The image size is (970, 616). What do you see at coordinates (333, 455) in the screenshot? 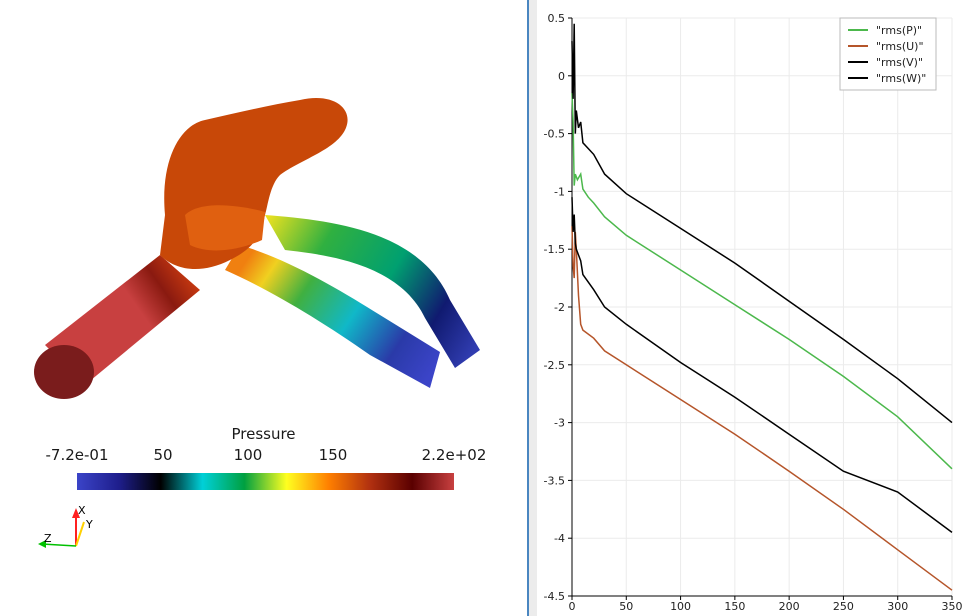
I see `scalar-bar-label-150: 150` at bounding box center [333, 455].